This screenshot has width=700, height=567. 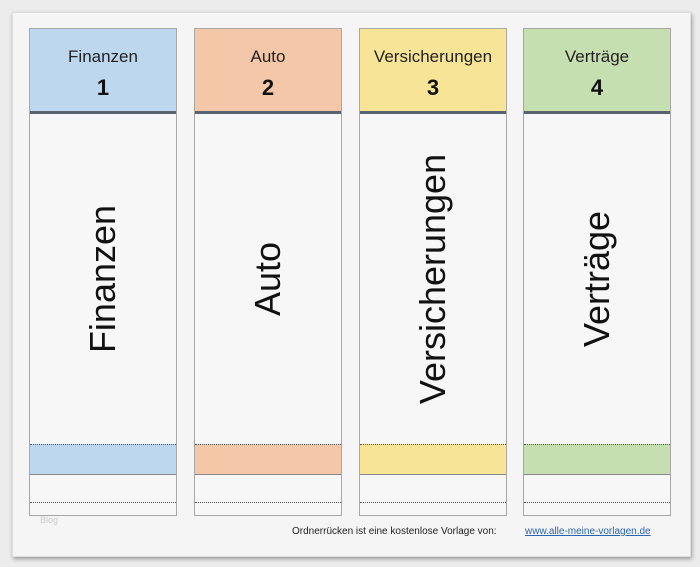 What do you see at coordinates (268, 87) in the screenshot?
I see `spine-number: 2` at bounding box center [268, 87].